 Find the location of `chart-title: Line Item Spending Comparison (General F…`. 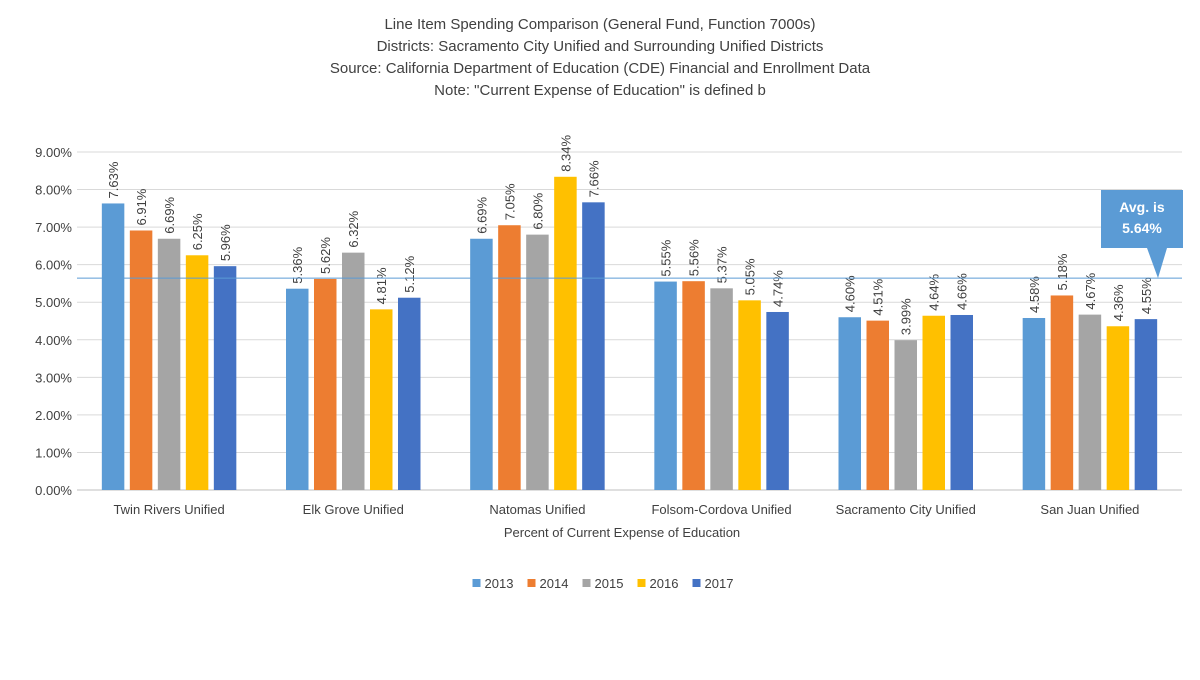

chart-title: Line Item Spending Comparison (General F… is located at coordinates (600, 57).